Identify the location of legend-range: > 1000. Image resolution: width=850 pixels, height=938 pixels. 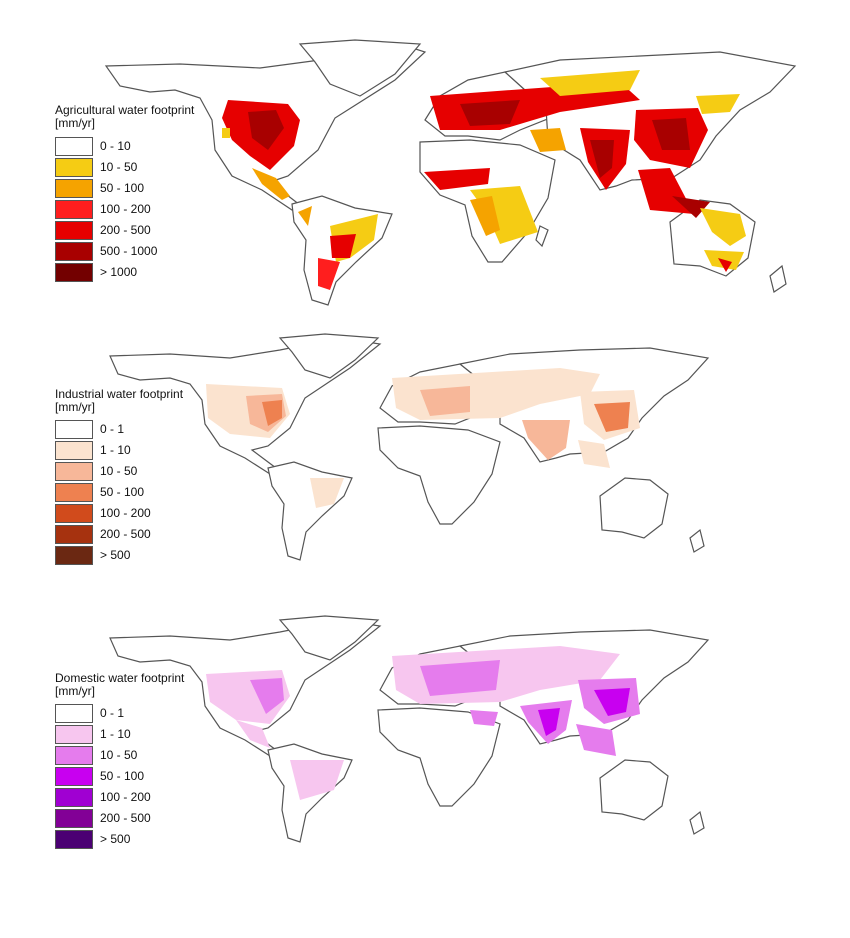
(119, 272).